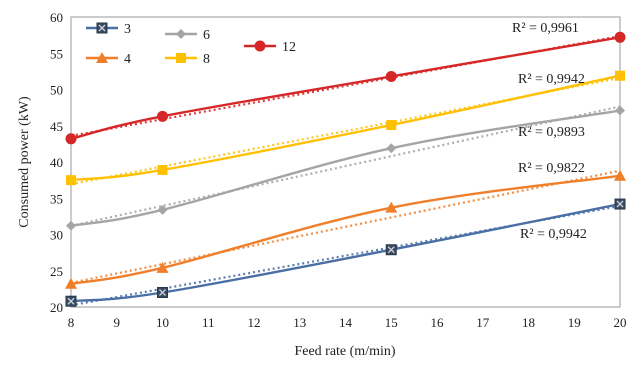 Image resolution: width=637 pixels, height=367 pixels. I want to click on legend-item-8: 8, so click(187, 59).